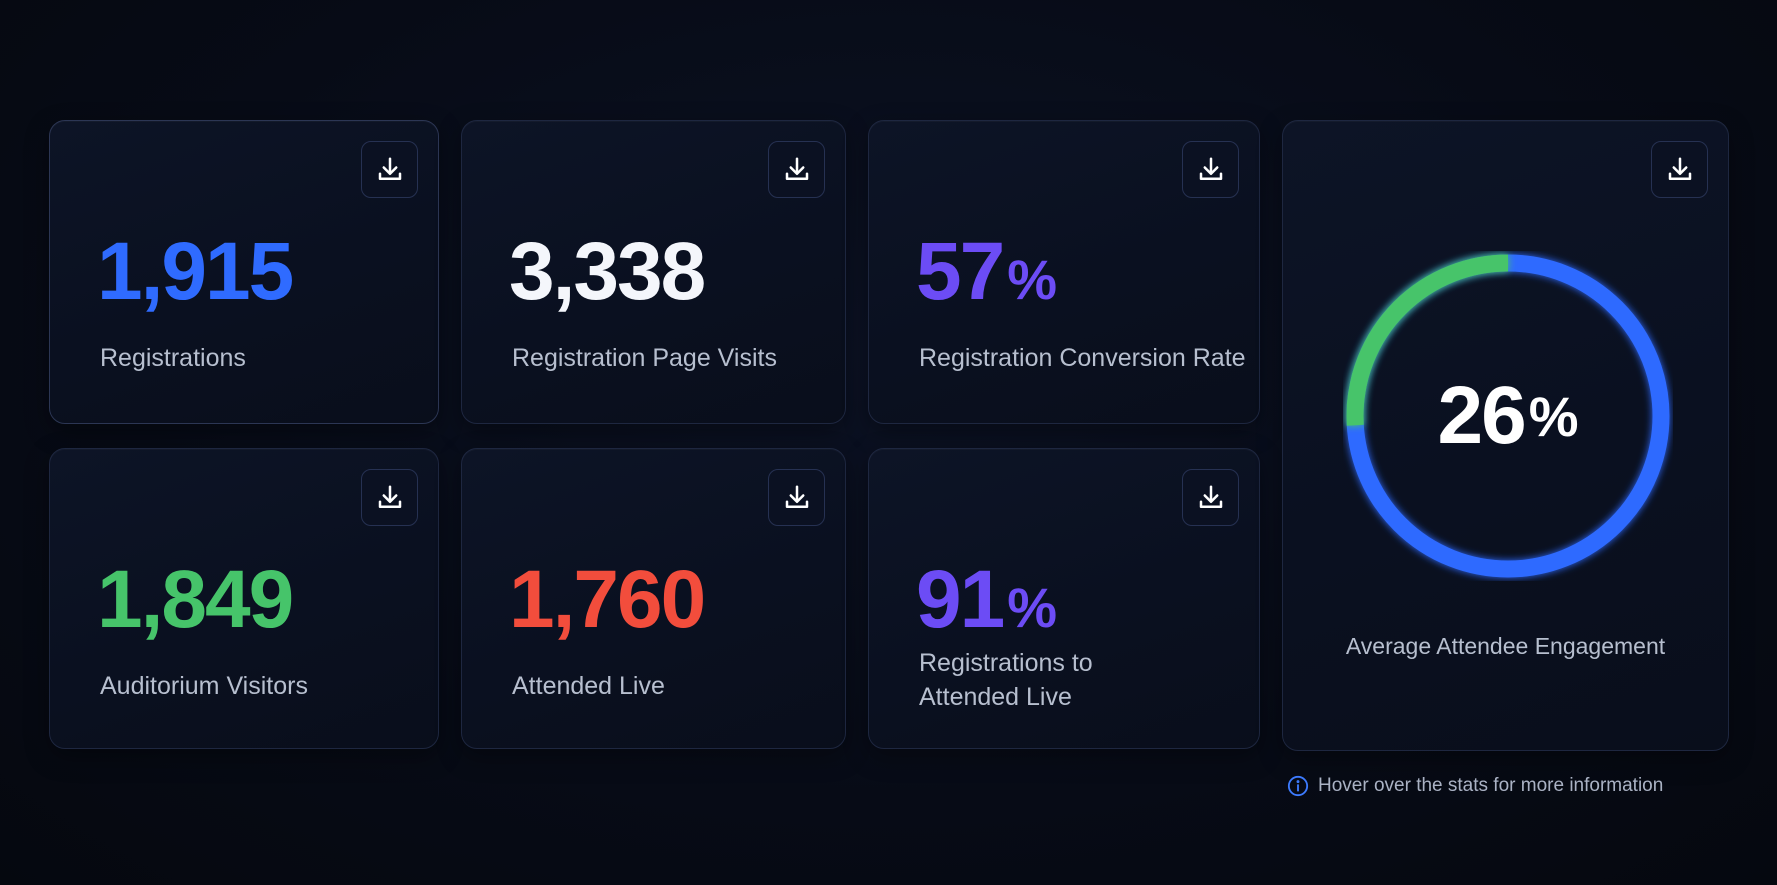 This screenshot has width=1777, height=885. I want to click on stat-value: 1,849, so click(195, 599).